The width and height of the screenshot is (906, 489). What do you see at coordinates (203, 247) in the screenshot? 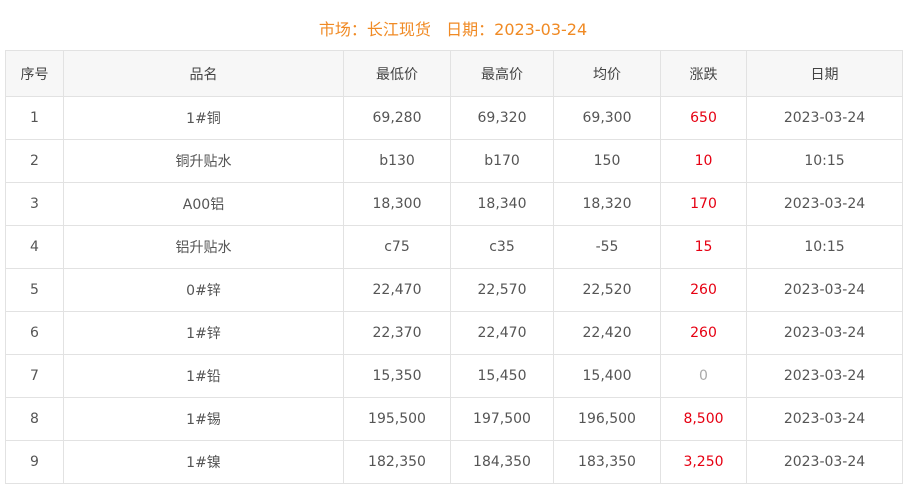
I see `table-cell: 铝升贴水` at bounding box center [203, 247].